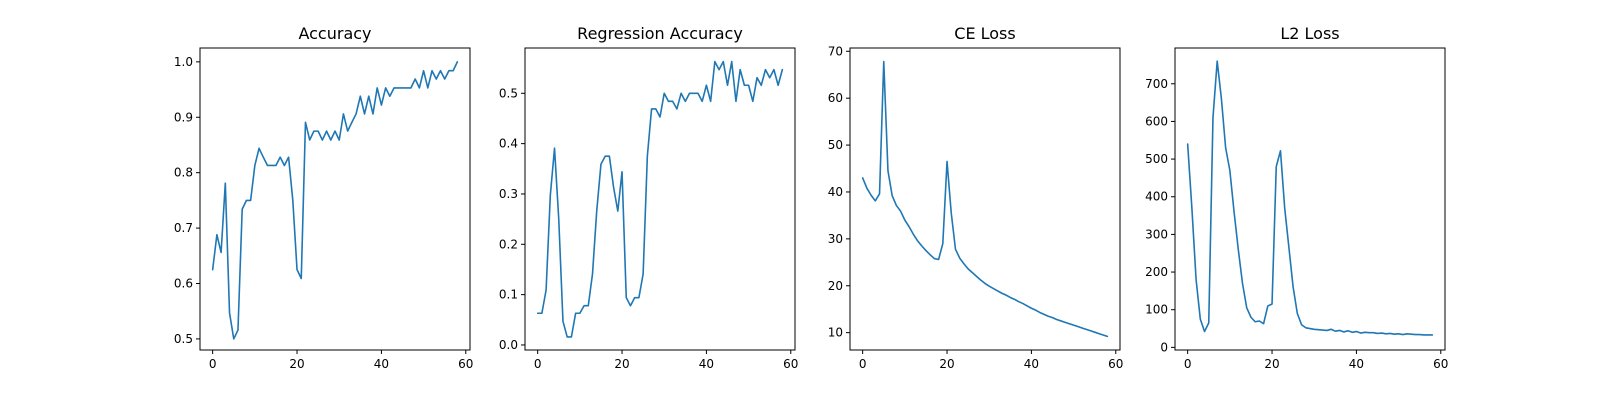 The image size is (1600, 400). I want to click on accuracy-x-tick-label: 60, so click(465, 364).